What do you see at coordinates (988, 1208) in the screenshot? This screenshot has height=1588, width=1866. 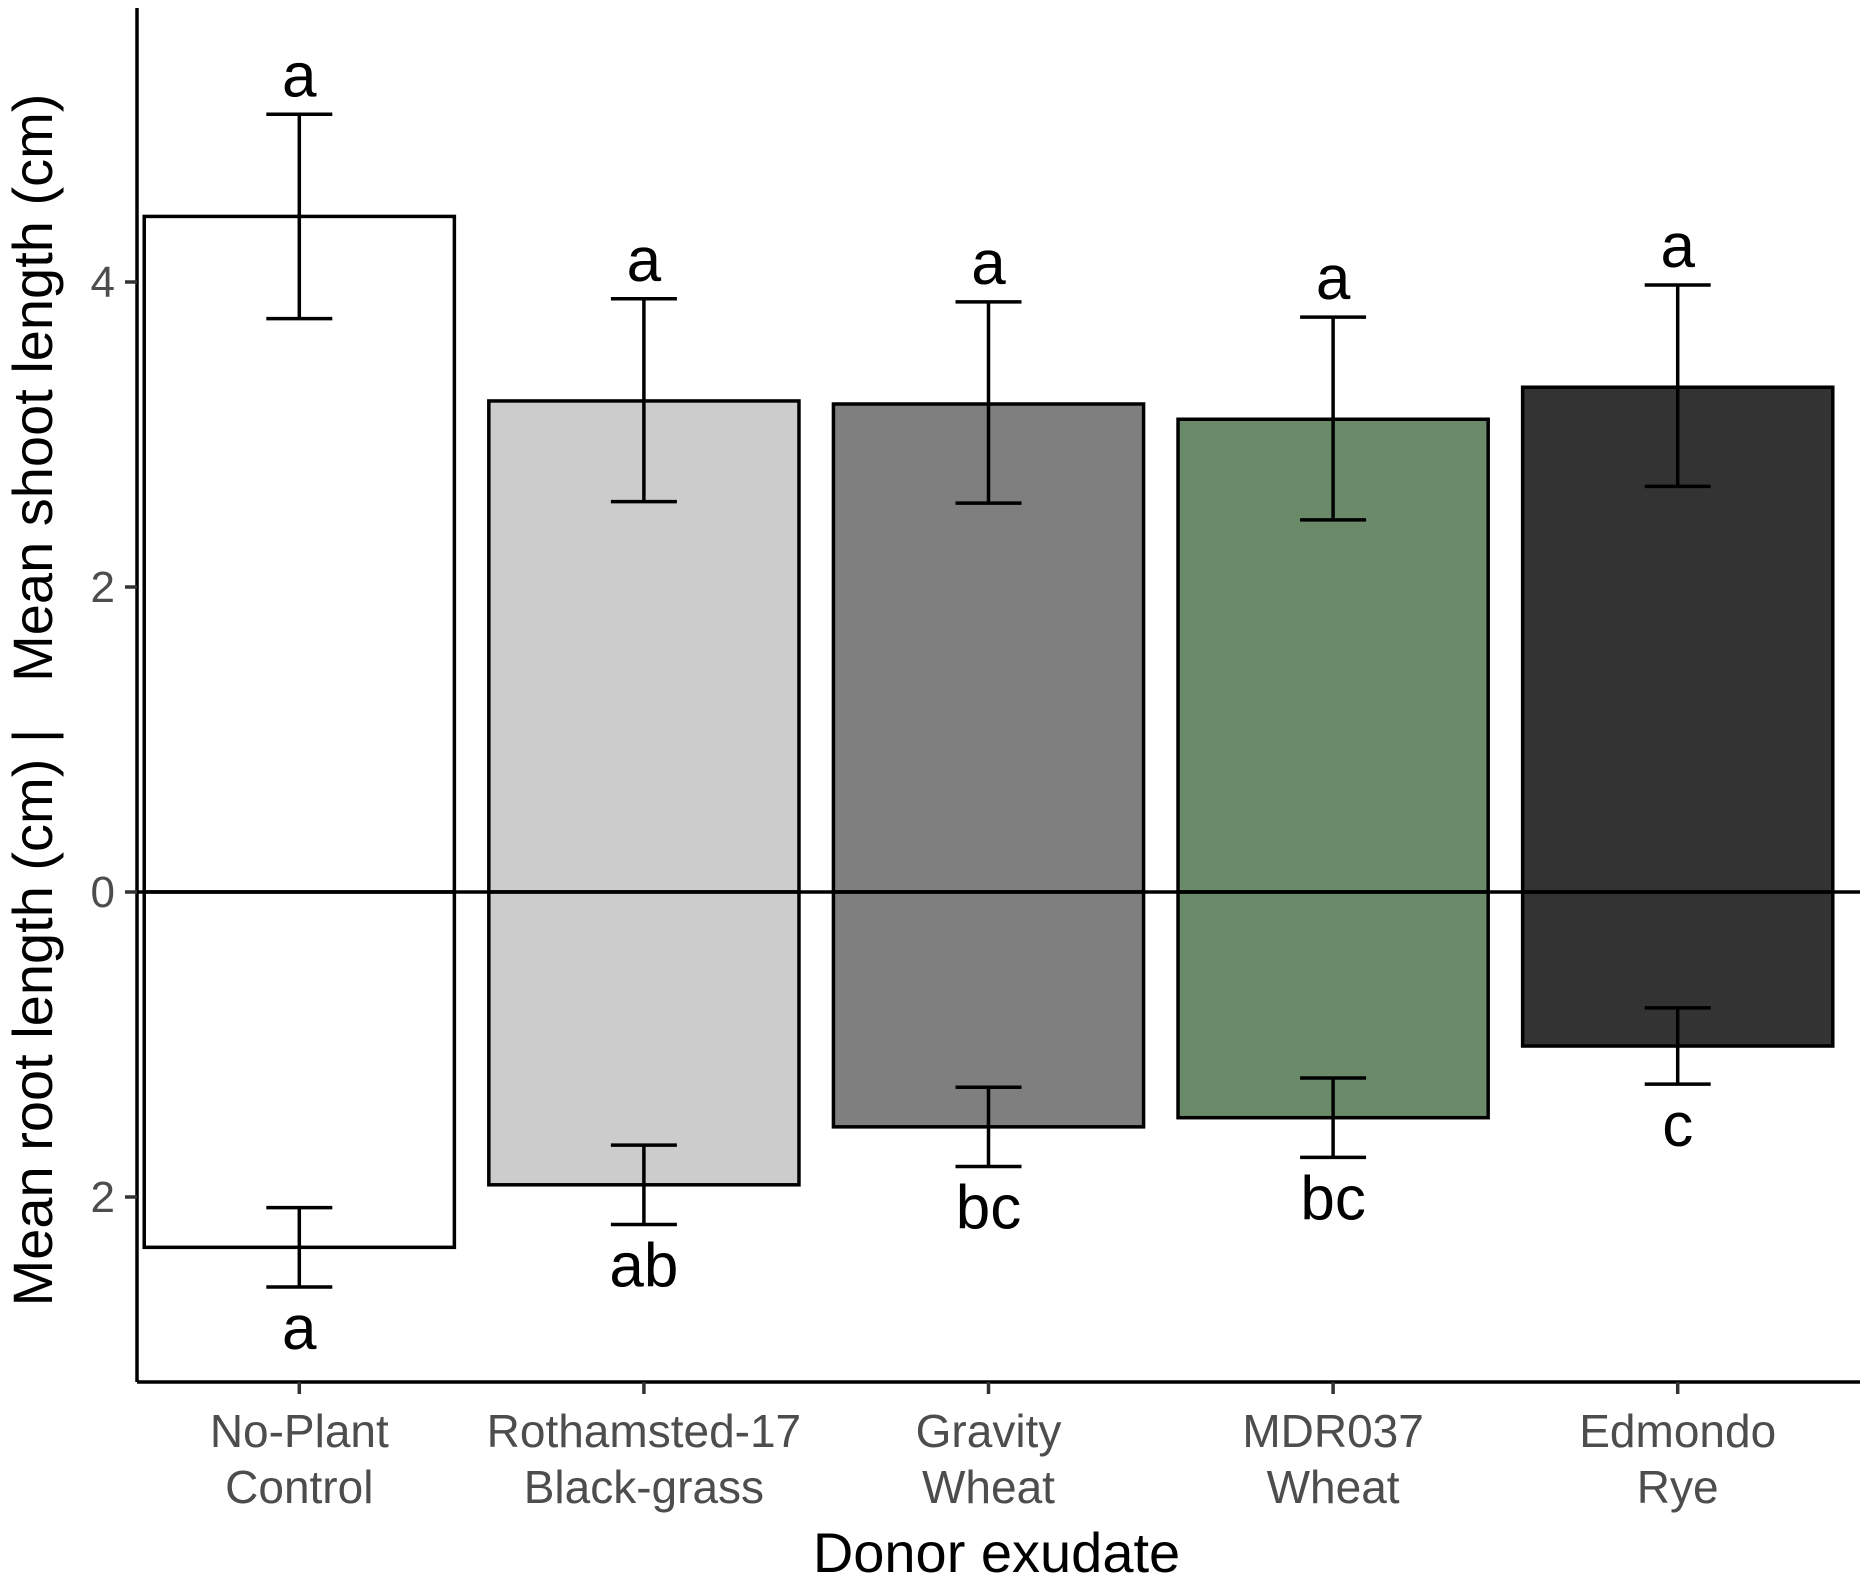 I see `significance-letter-root-2: bc` at bounding box center [988, 1208].